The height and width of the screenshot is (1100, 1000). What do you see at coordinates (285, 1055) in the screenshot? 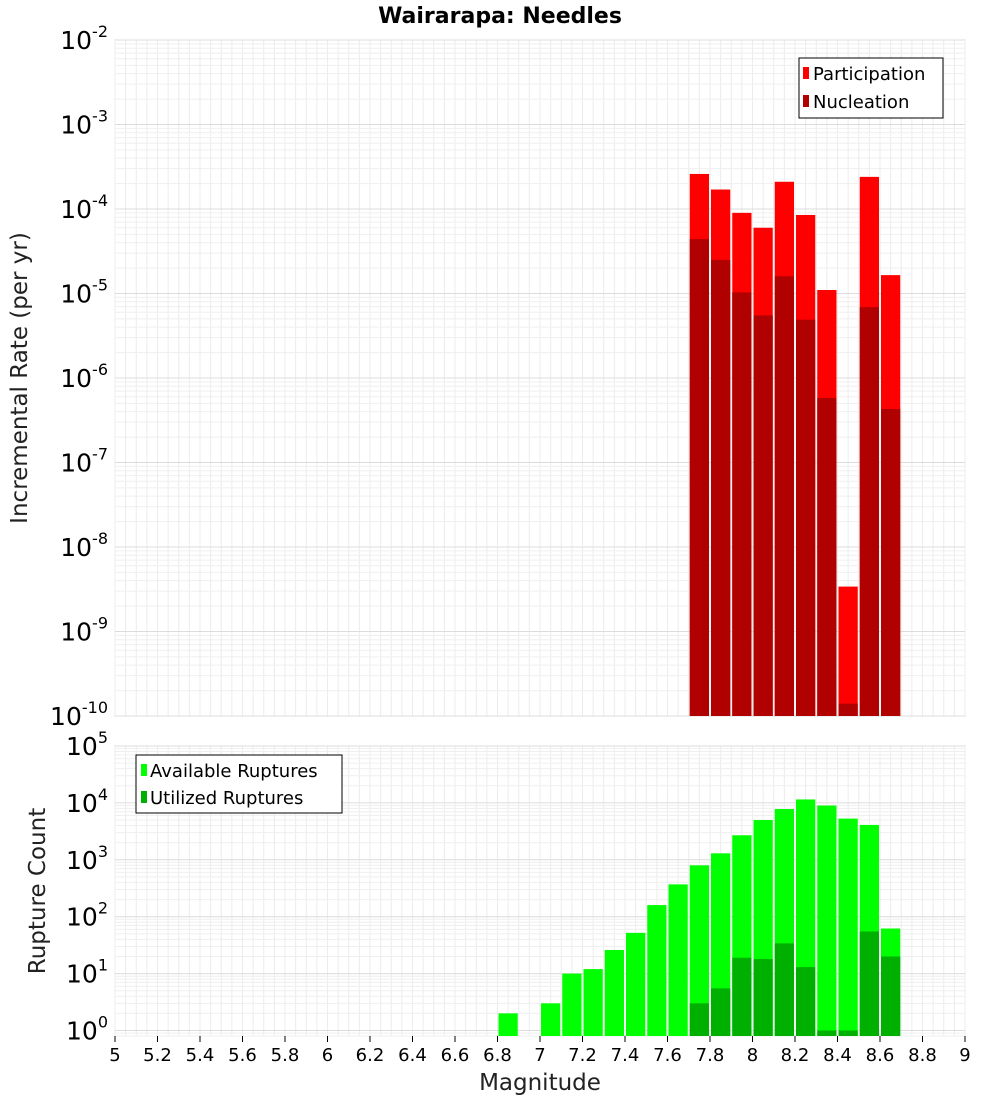
I see `x-tick-label: 5.8` at bounding box center [285, 1055].